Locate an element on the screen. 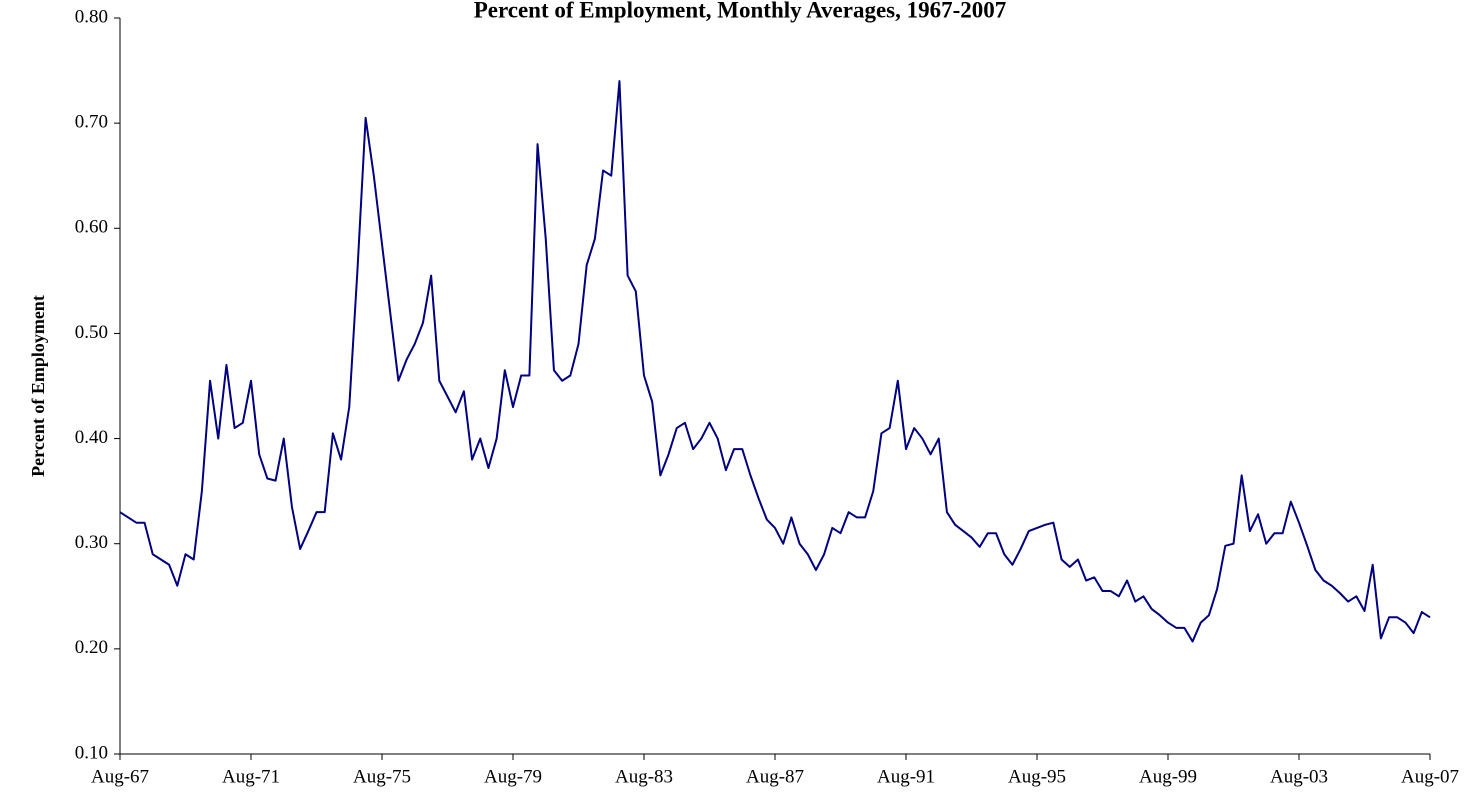 This screenshot has height=807, width=1478. x-tick-label: Aug-95 is located at coordinates (1037, 776).